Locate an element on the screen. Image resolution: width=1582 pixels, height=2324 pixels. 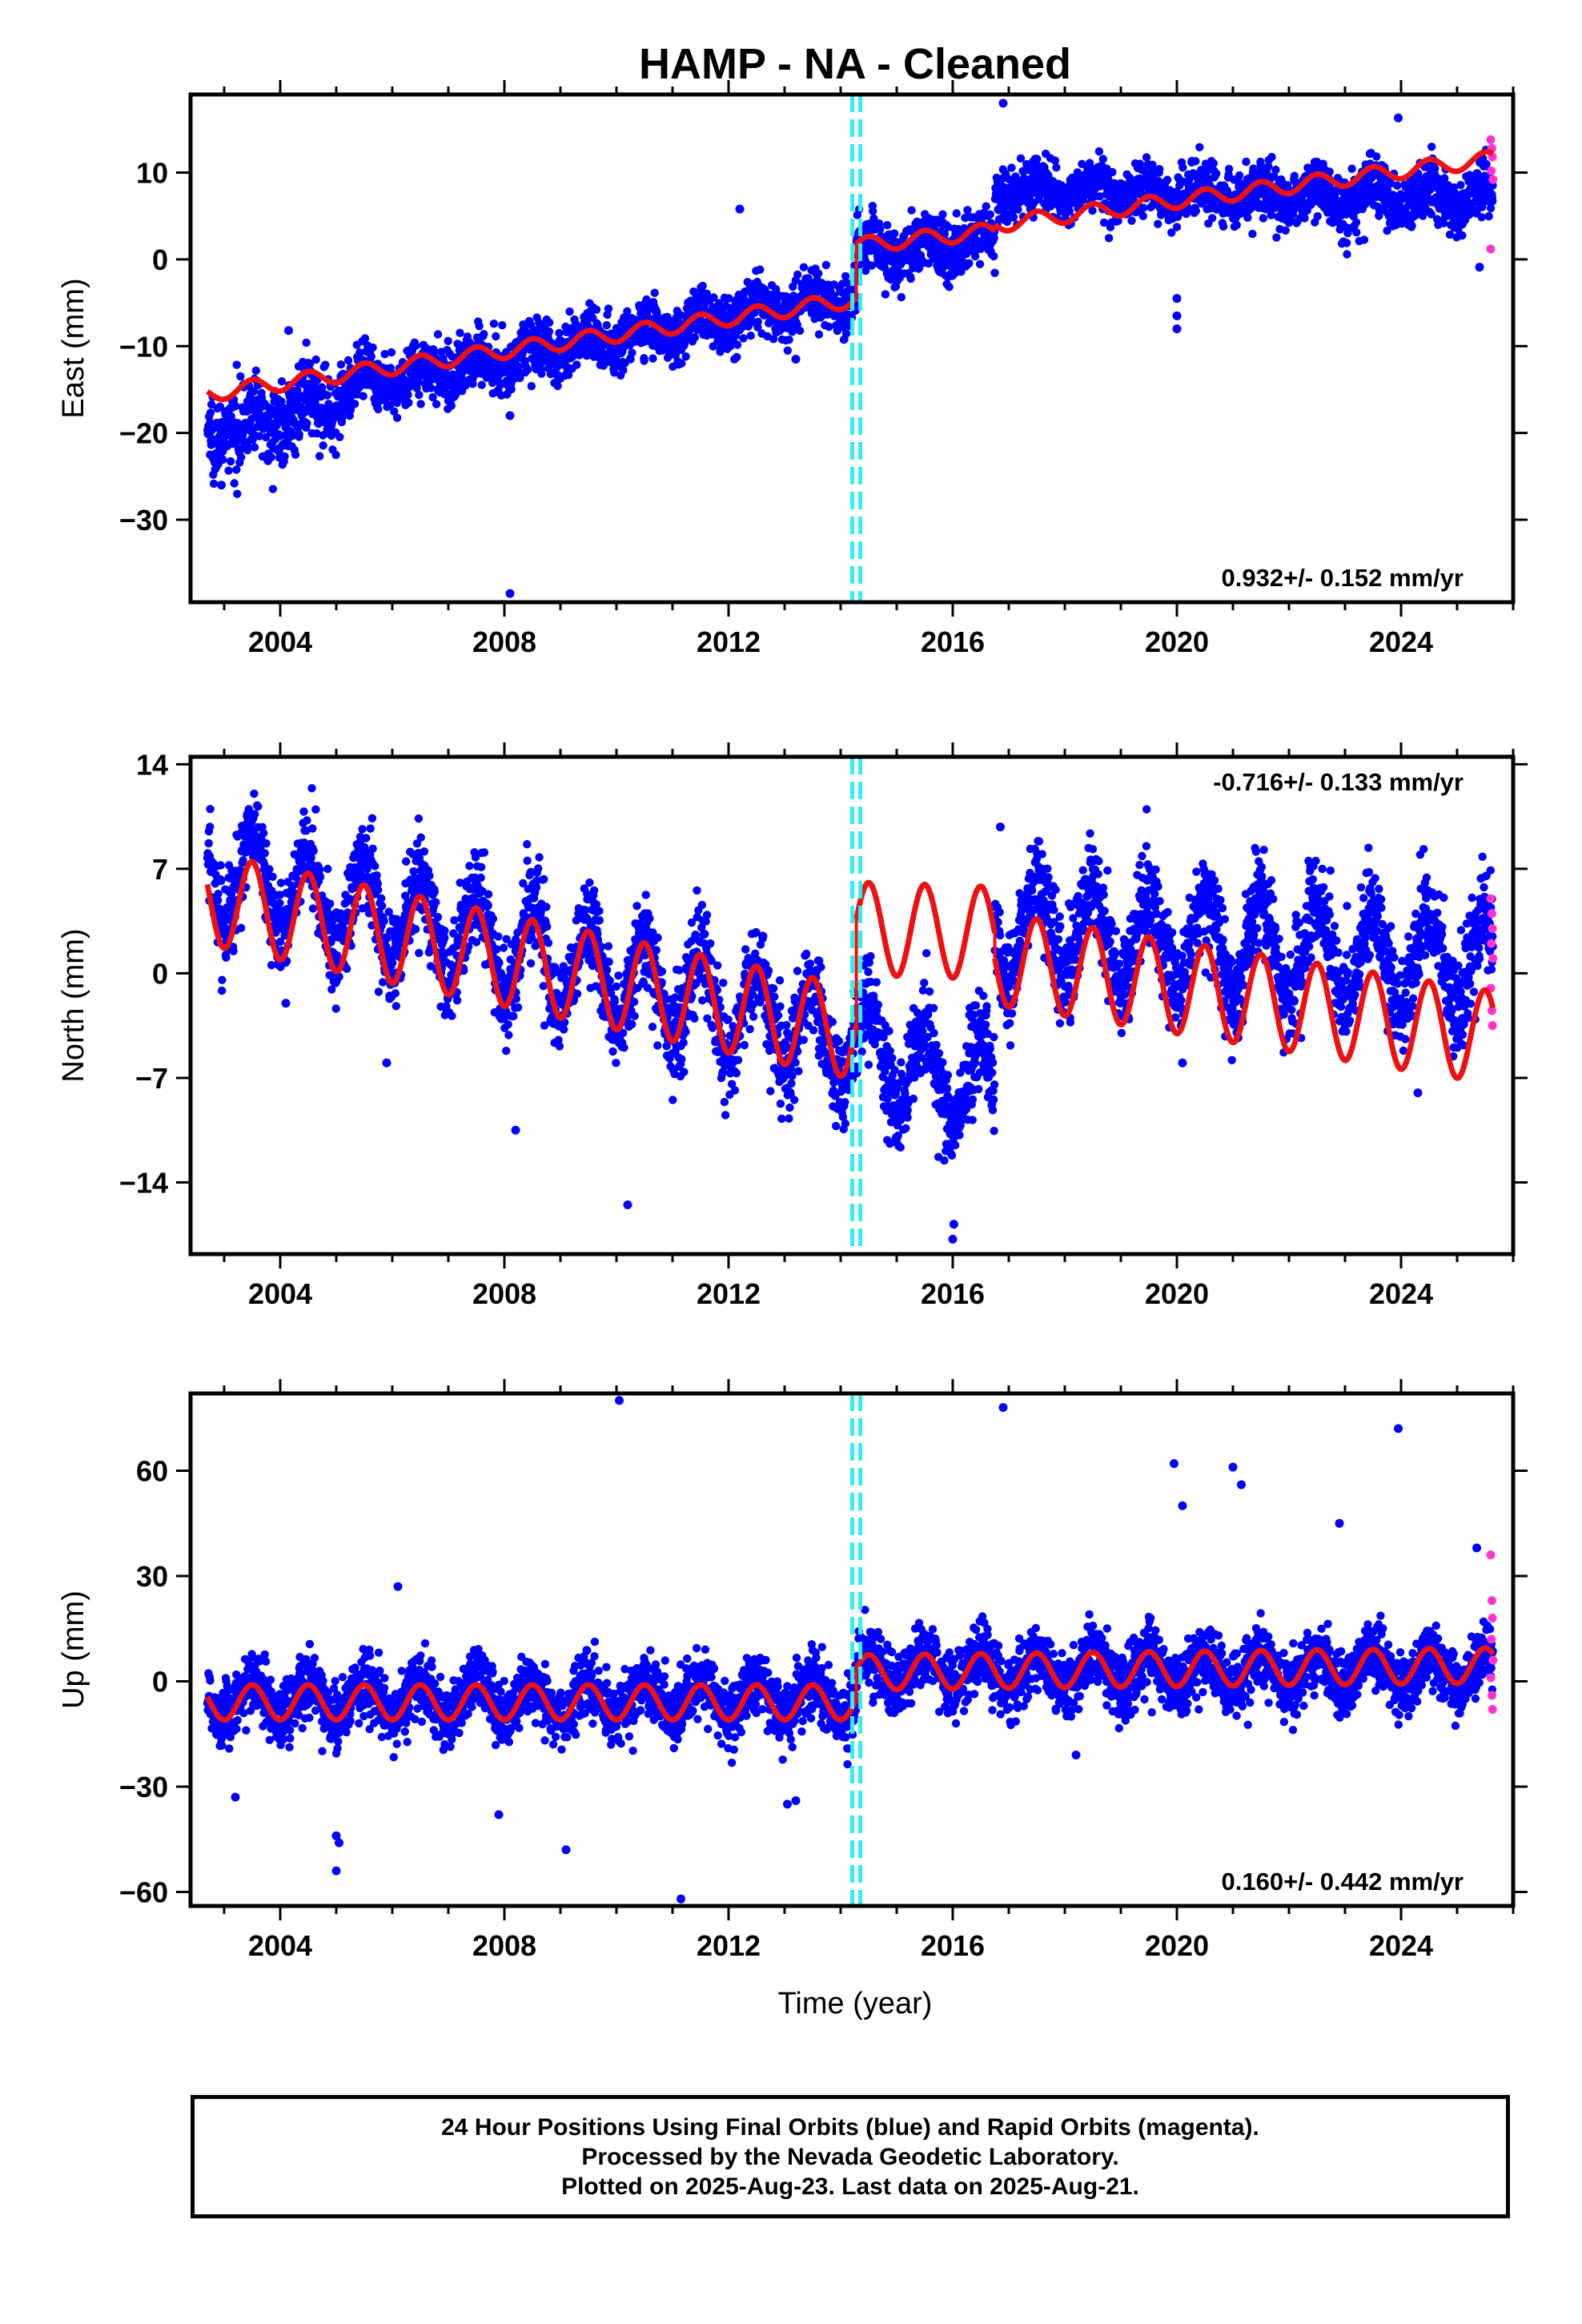
x-tick-label: 2024 is located at coordinates (1401, 641).